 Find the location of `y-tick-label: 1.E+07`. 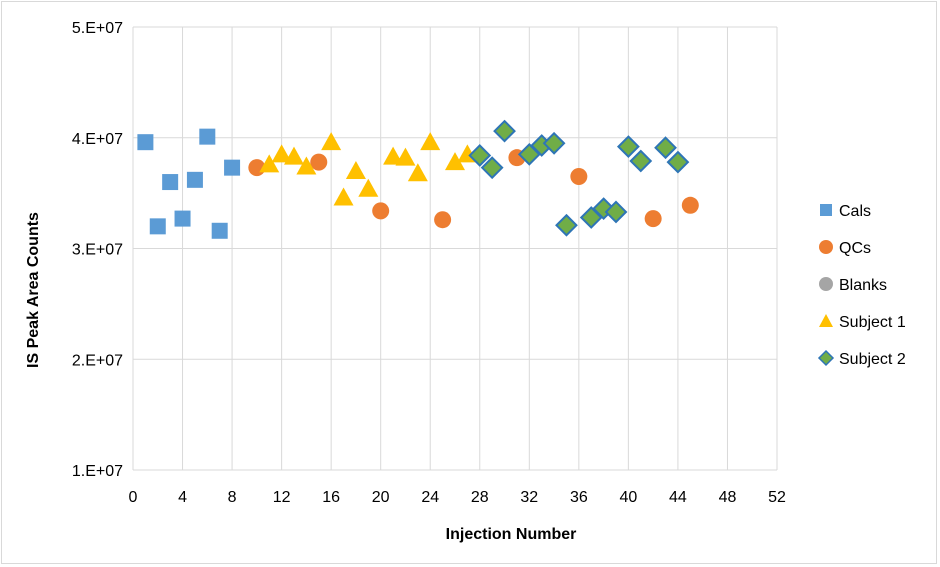

y-tick-label: 1.E+07 is located at coordinates (97, 471).